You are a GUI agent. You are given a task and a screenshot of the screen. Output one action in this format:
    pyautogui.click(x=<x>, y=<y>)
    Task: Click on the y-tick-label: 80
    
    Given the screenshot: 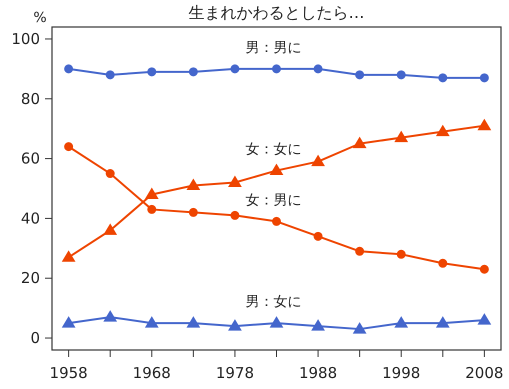 What is the action you would take?
    pyautogui.click(x=30, y=99)
    